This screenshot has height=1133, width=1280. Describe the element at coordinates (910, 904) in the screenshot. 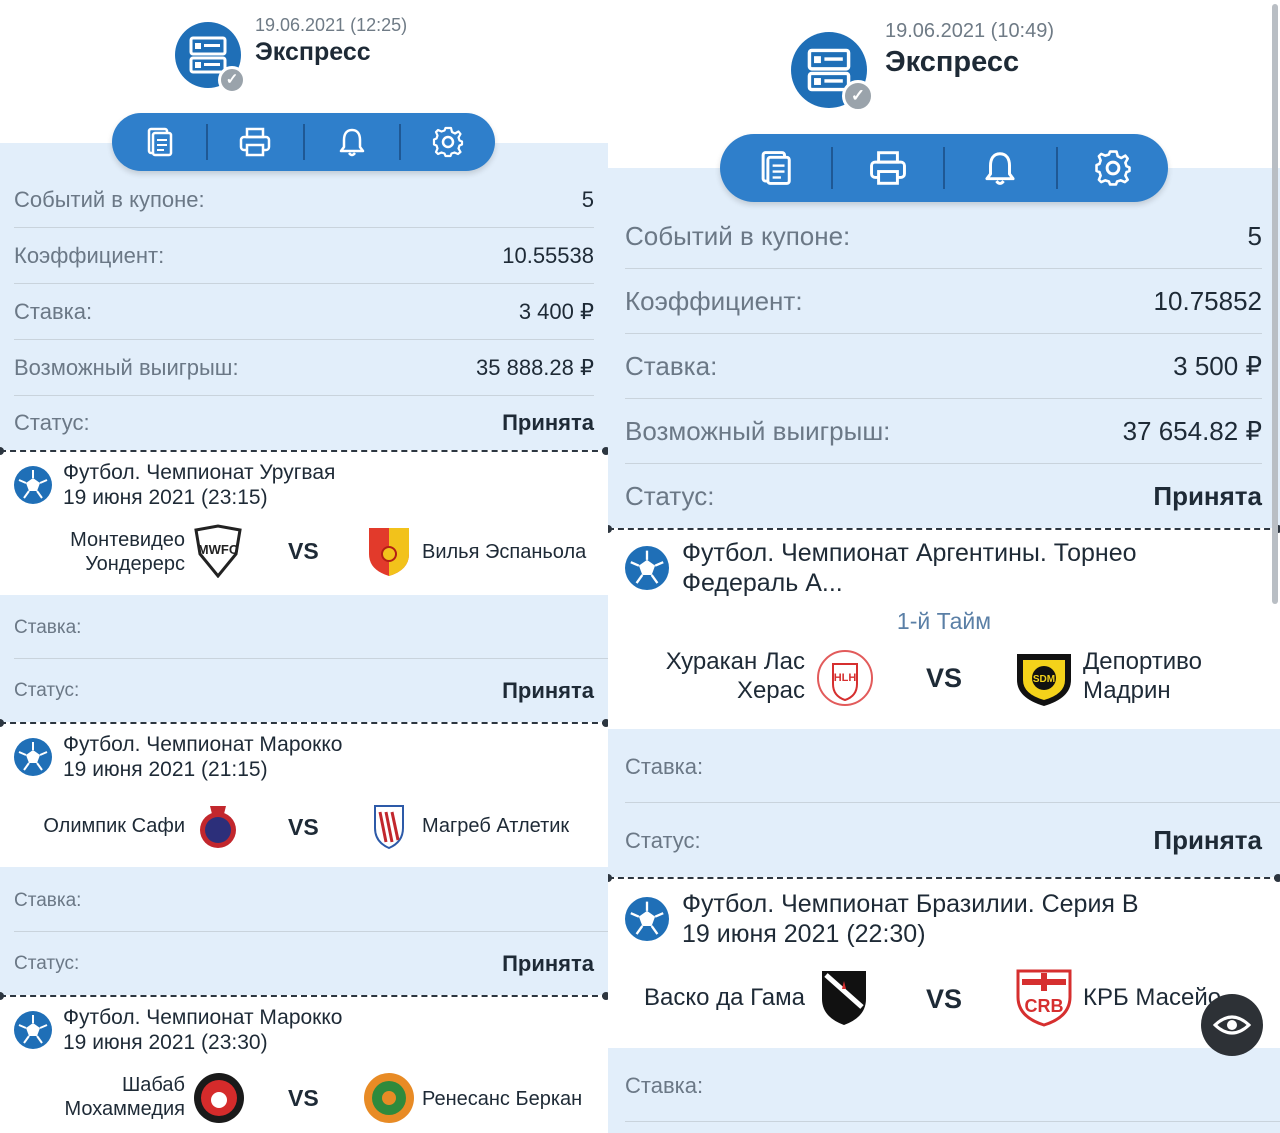

I see `match-league: Футбол. Чемпионат Бразилии. Серия B` at that location.